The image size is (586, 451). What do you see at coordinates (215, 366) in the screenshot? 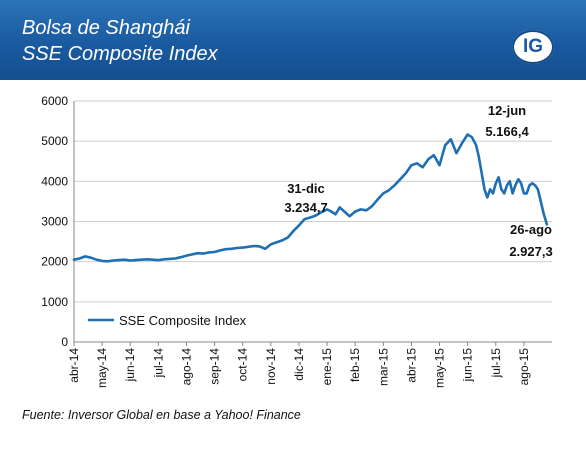
I see `x-tick-label: sep-14` at bounding box center [215, 366].